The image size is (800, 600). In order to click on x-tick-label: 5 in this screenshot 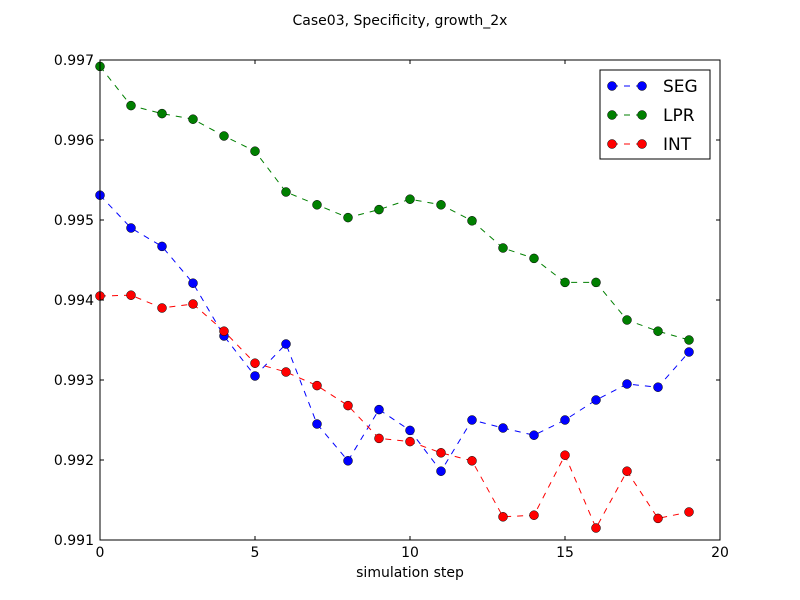, I will do `click(255, 553)`.